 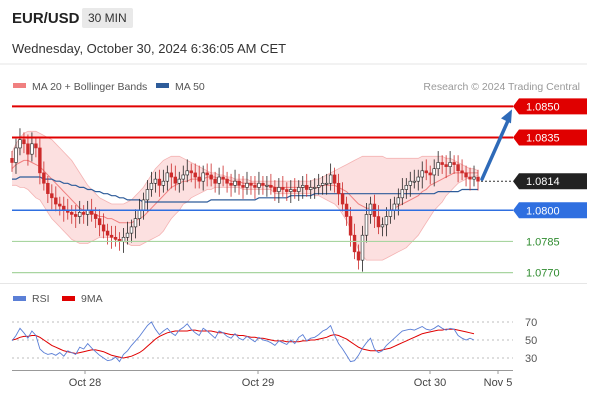 What do you see at coordinates (295, 18) in the screenshot?
I see `header: EUR/USD 30 MIN` at bounding box center [295, 18].